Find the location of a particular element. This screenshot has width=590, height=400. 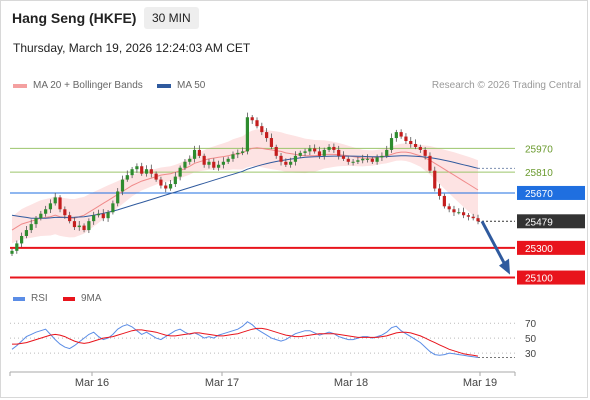

legend-swatch-bollinger is located at coordinates (20, 85).